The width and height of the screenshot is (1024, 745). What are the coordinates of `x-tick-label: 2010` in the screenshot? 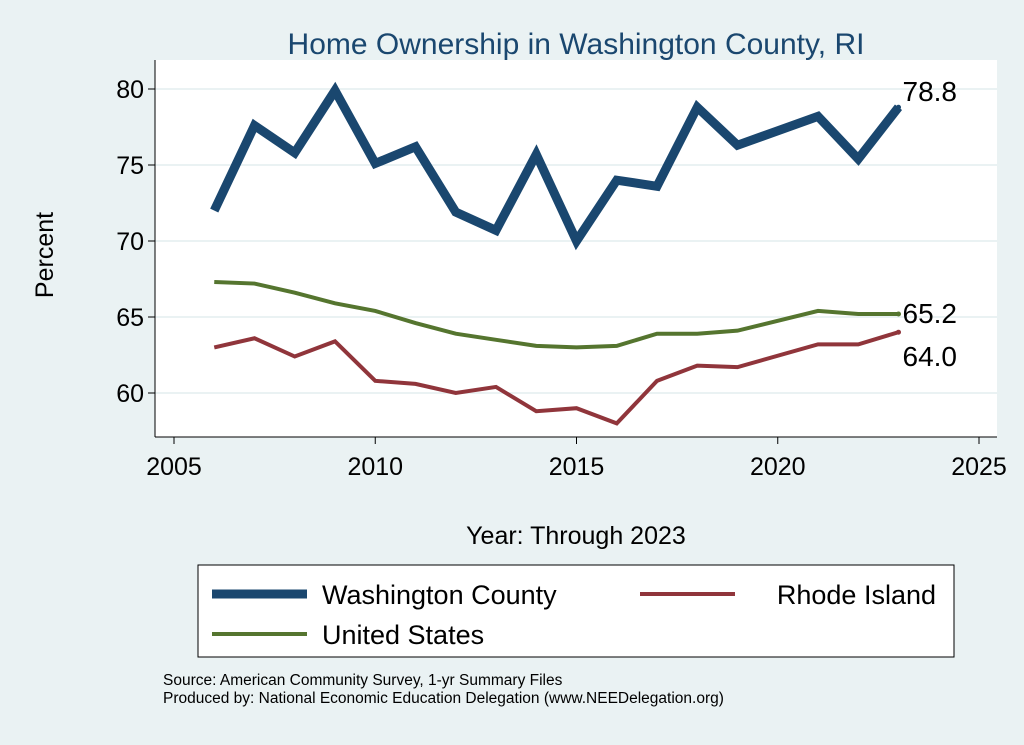 It's located at (375, 467).